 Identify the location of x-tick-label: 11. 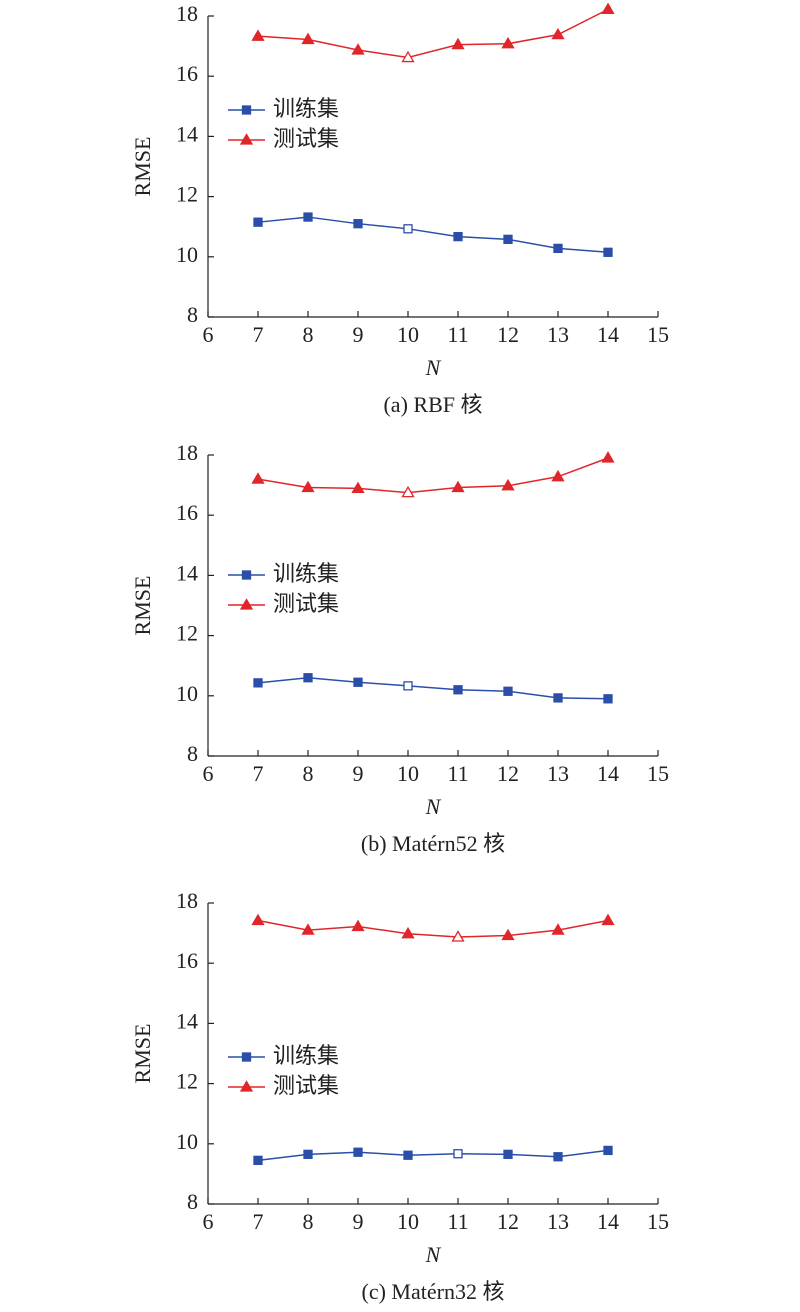
(457, 1221).